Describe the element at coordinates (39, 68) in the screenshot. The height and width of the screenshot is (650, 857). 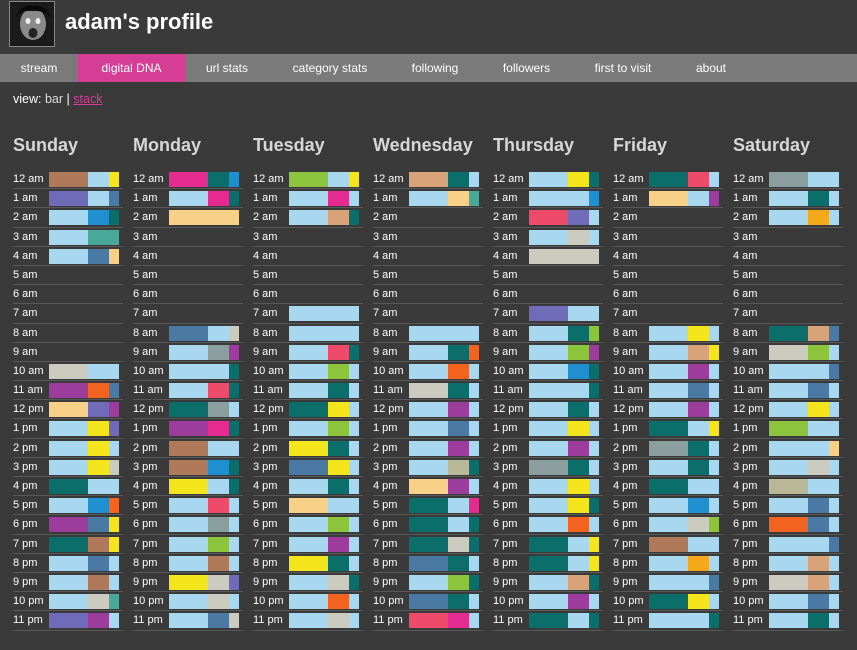
I see `tab-stream: stream` at that location.